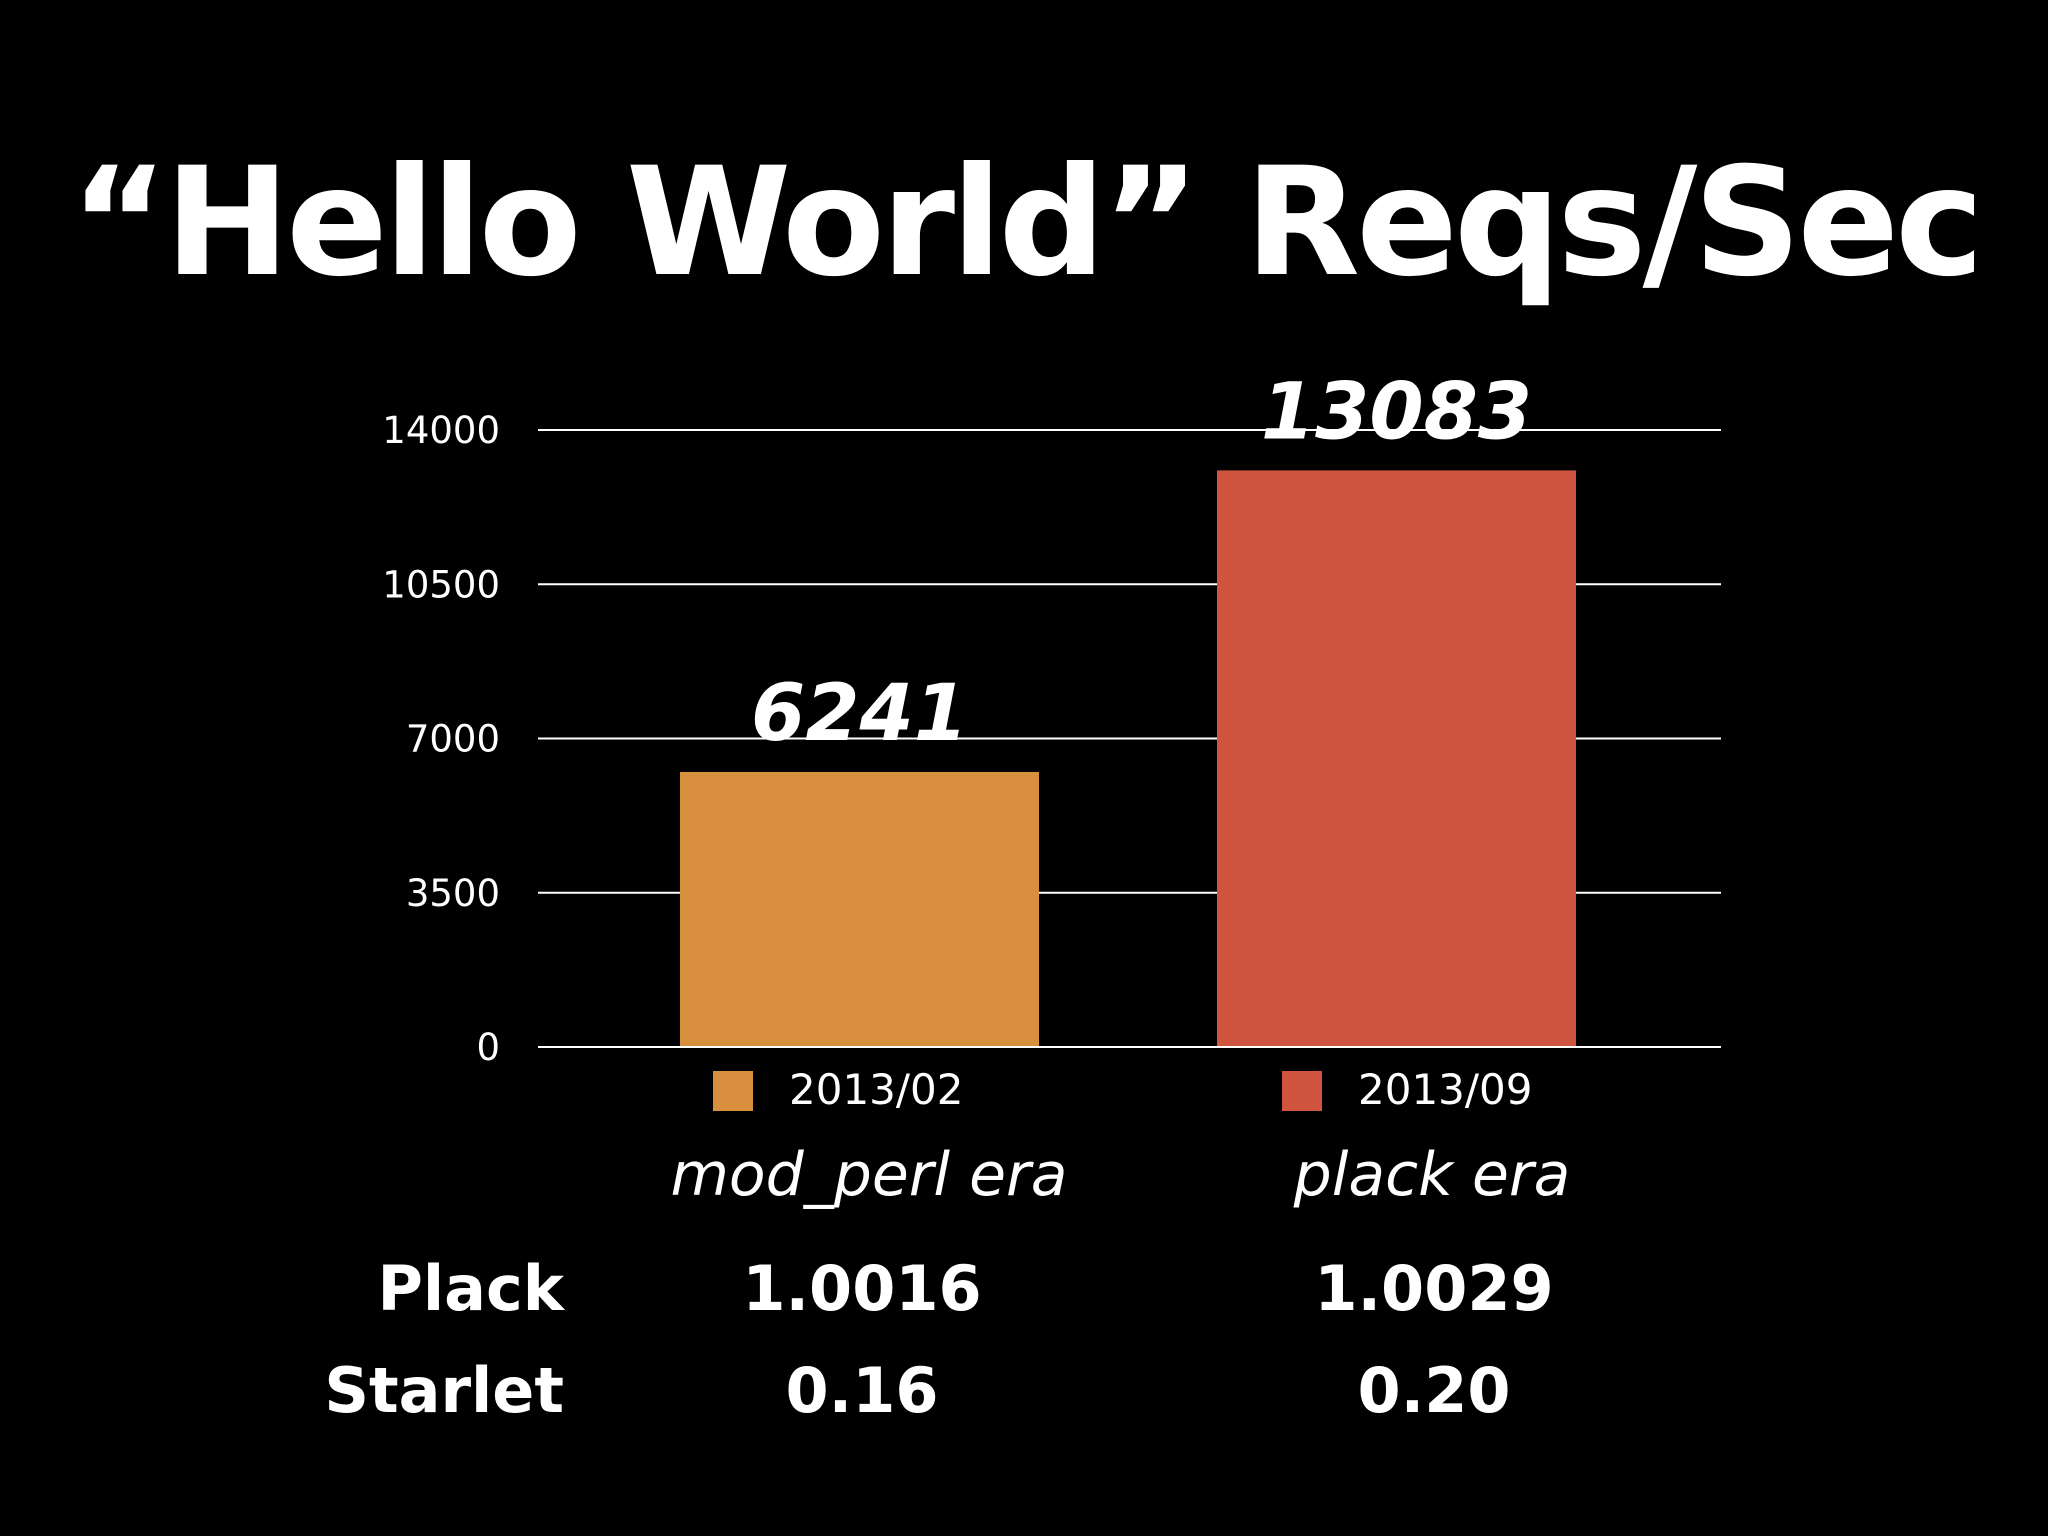 This screenshot has height=1536, width=2048. Describe the element at coordinates (441, 430) in the screenshot. I see `y-tick-label: 14000` at that location.